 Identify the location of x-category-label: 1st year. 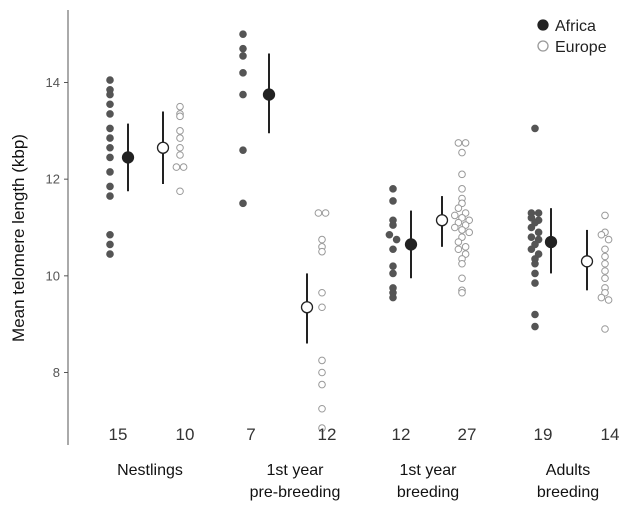
(296, 470).